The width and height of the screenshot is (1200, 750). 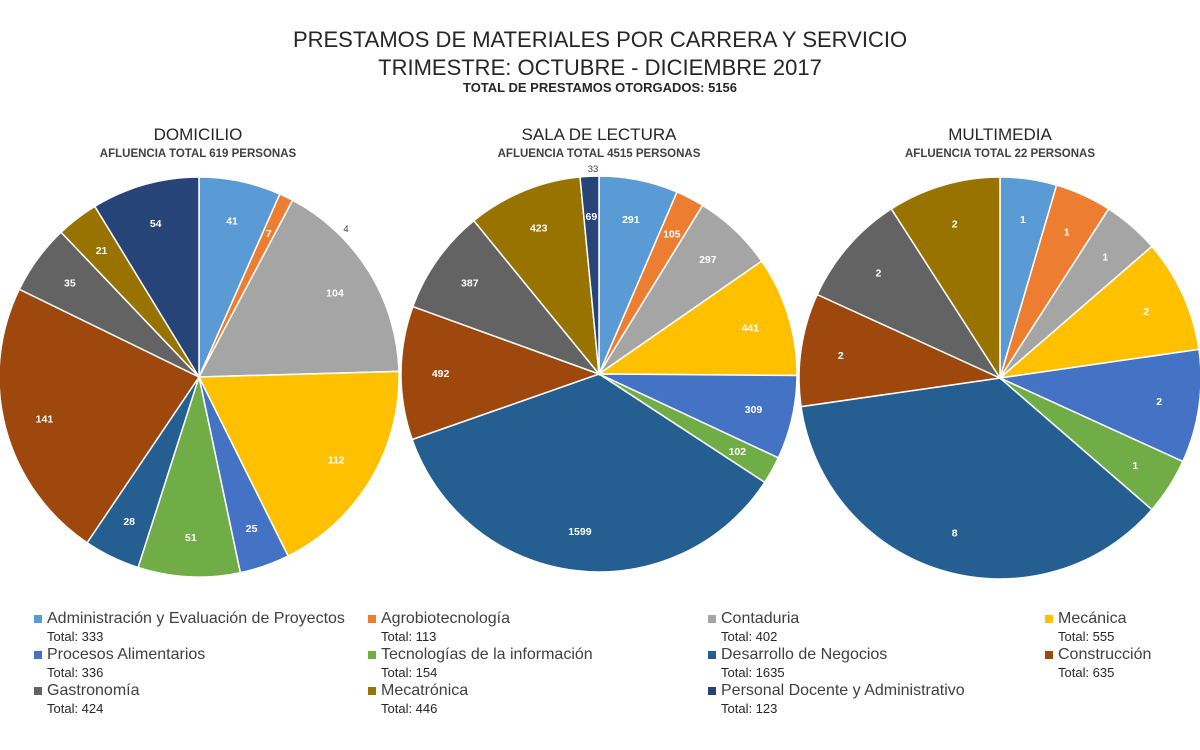 What do you see at coordinates (955, 225) in the screenshot?
I see `pie-multimedia-label-mecatronica: 2` at bounding box center [955, 225].